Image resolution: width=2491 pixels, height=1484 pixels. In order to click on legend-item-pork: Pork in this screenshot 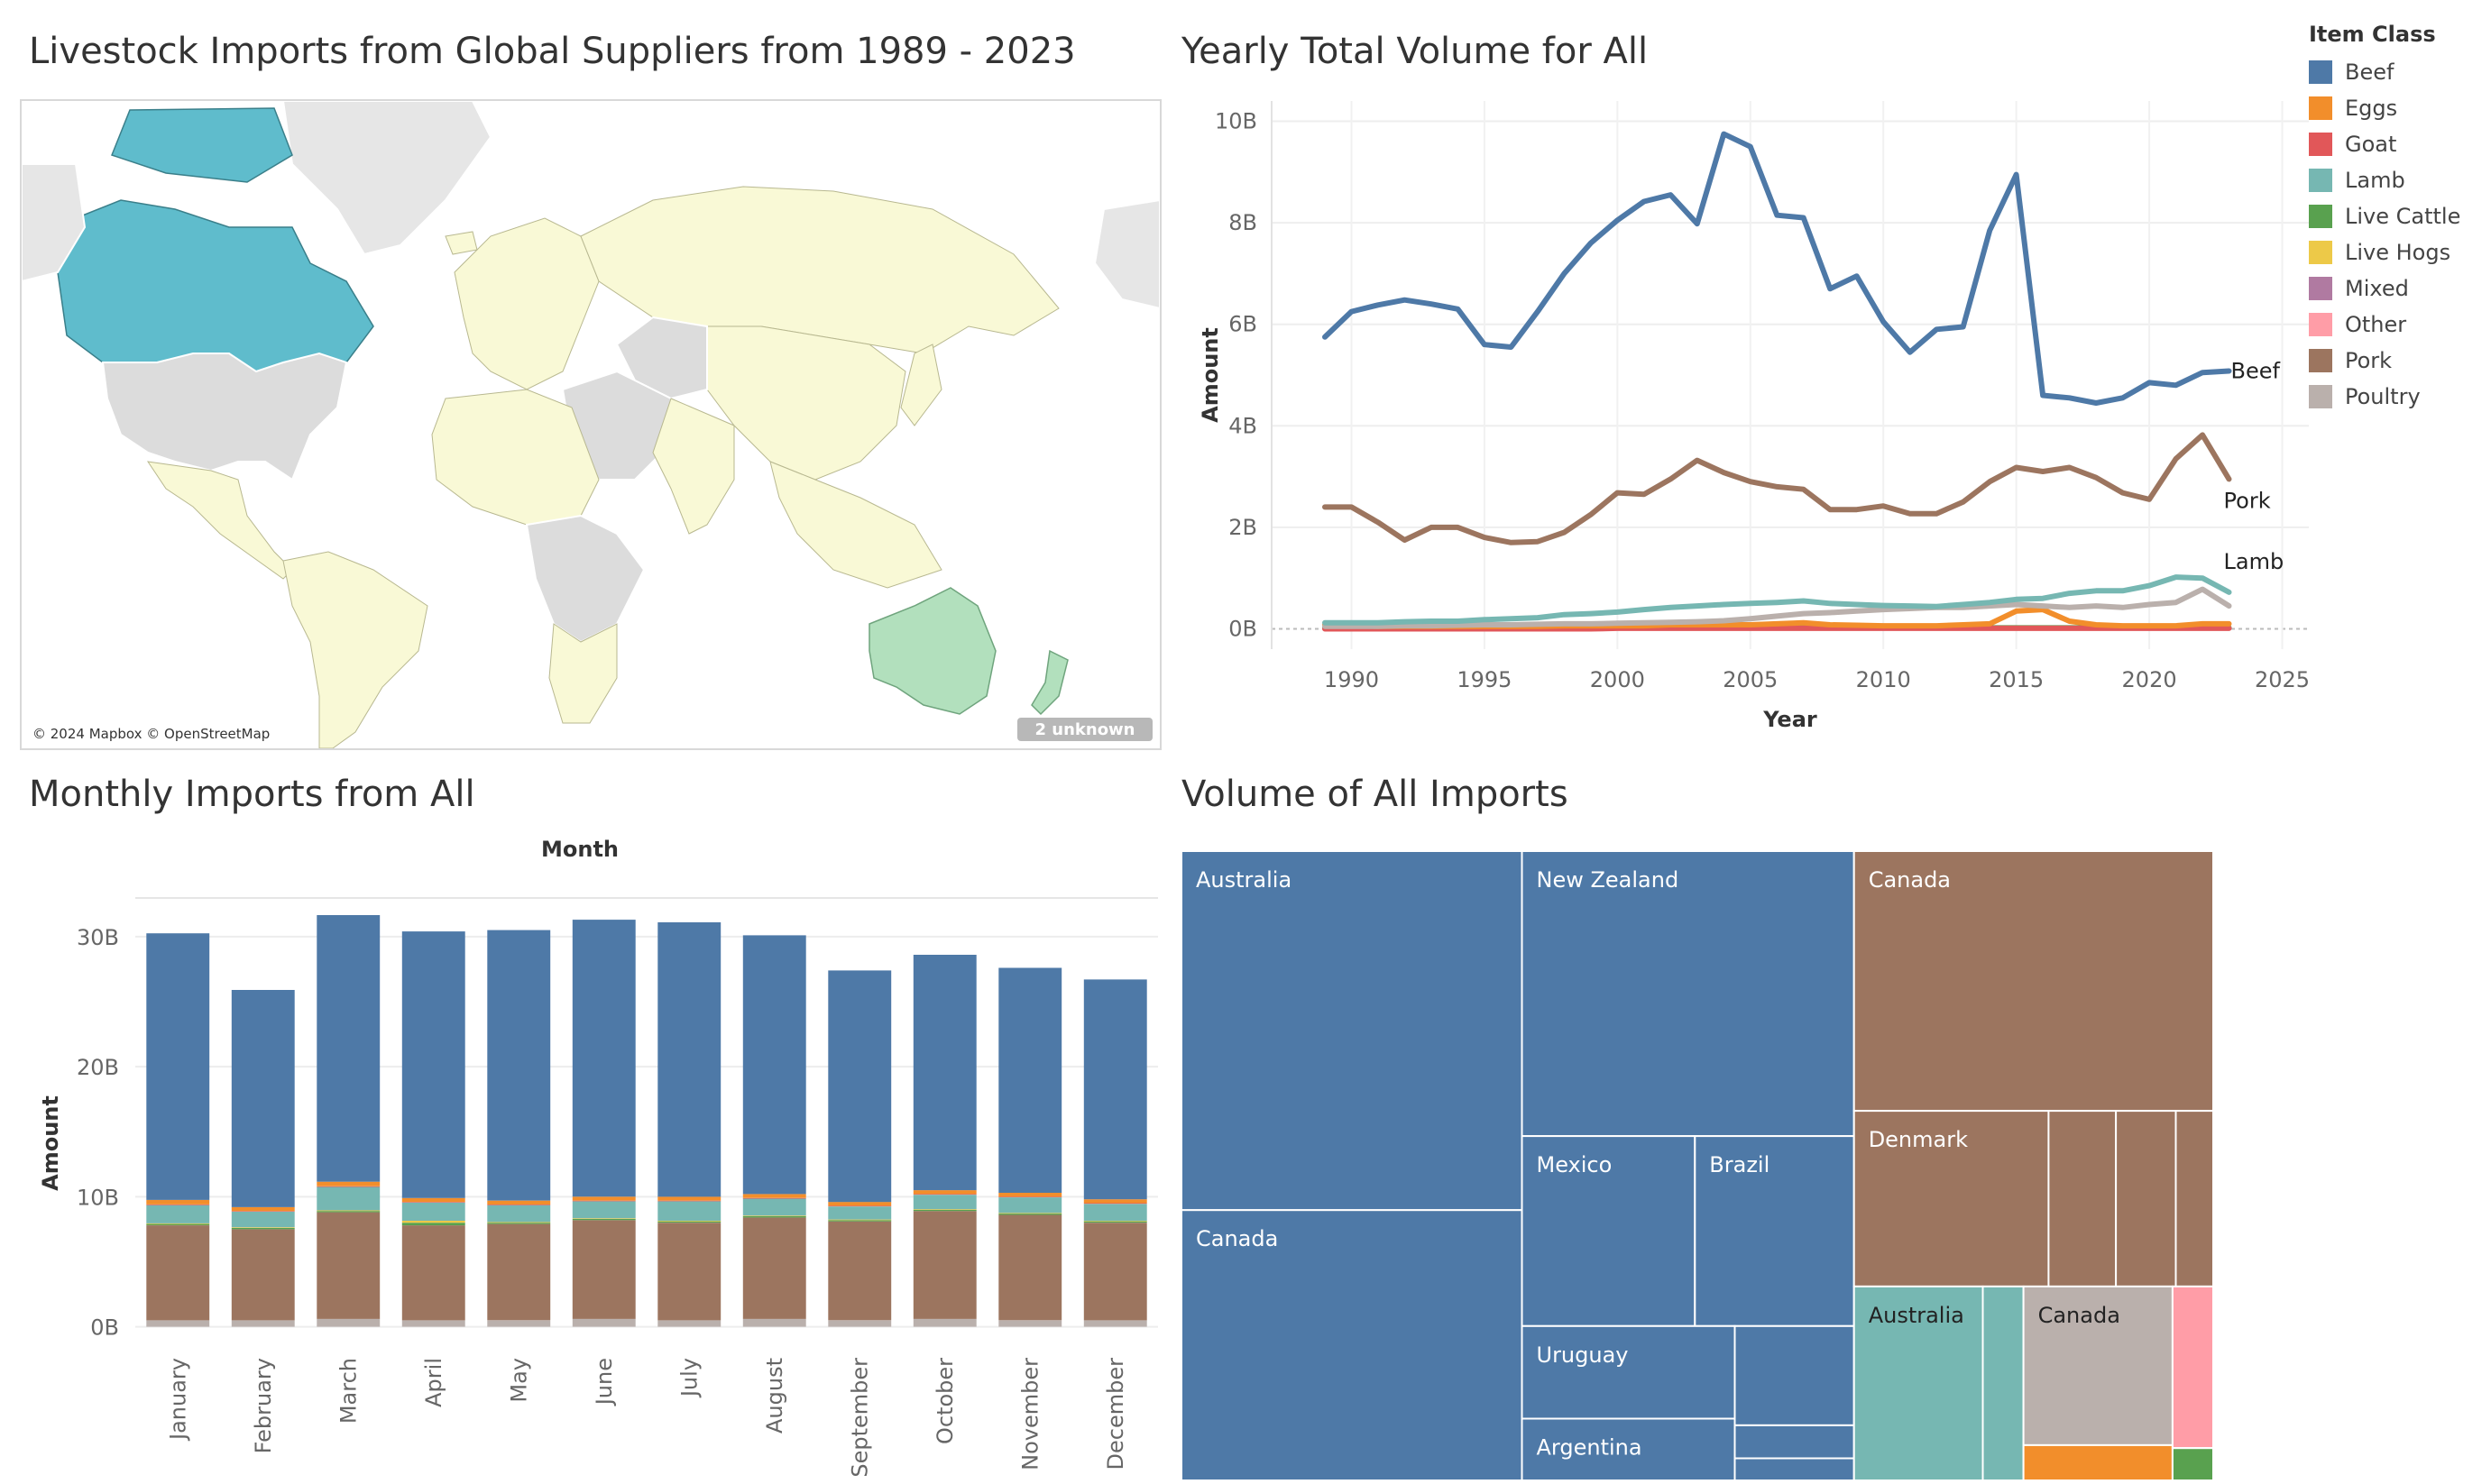, I will do `click(2399, 361)`.